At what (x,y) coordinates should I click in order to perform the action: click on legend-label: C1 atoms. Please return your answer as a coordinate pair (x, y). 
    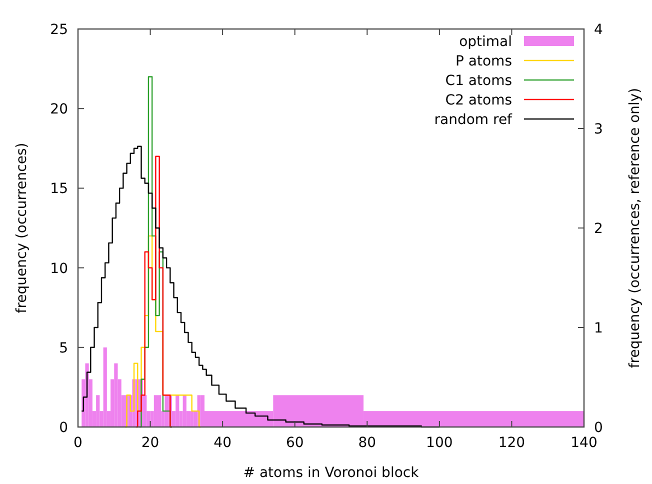
    Looking at the image, I should click on (478, 81).